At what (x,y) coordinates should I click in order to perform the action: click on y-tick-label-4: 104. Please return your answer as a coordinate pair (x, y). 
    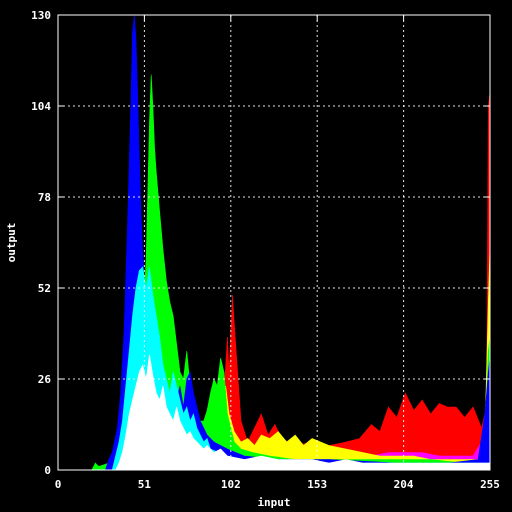
    Looking at the image, I should click on (41, 106).